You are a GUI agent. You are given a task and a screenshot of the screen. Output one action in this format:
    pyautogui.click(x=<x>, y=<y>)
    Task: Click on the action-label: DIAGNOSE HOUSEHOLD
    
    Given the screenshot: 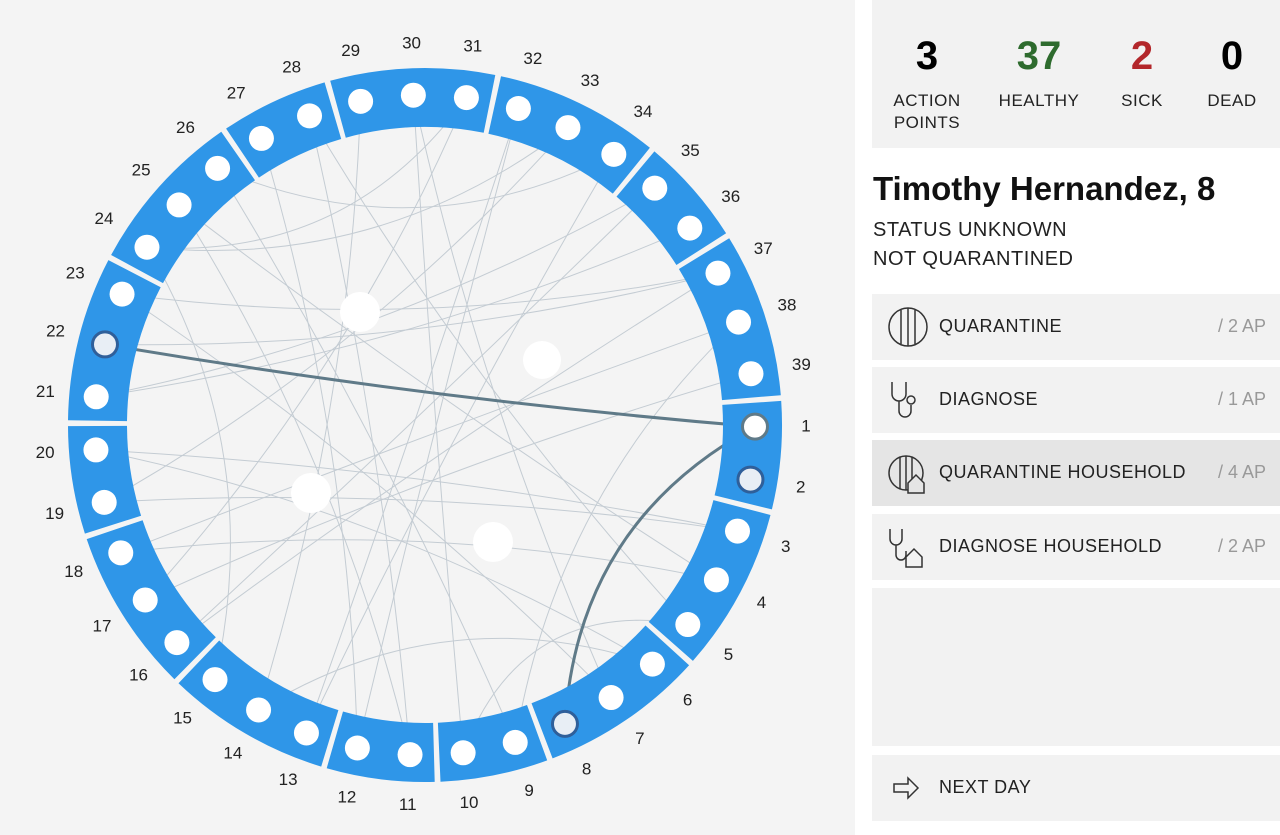 What is the action you would take?
    pyautogui.click(x=1051, y=546)
    